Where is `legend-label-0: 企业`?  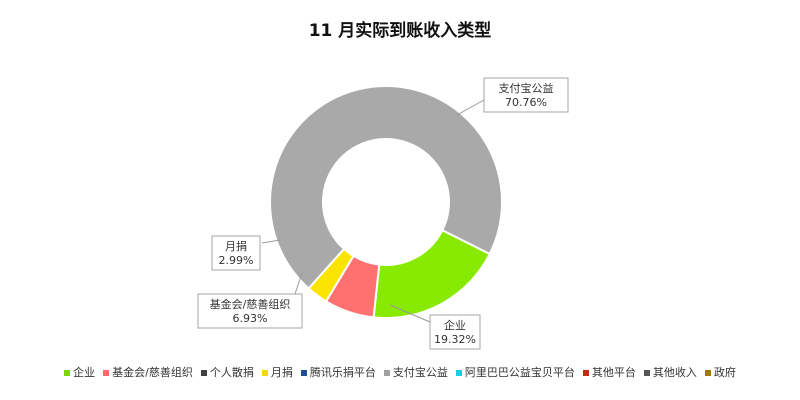
legend-label-0: 企业 is located at coordinates (84, 372).